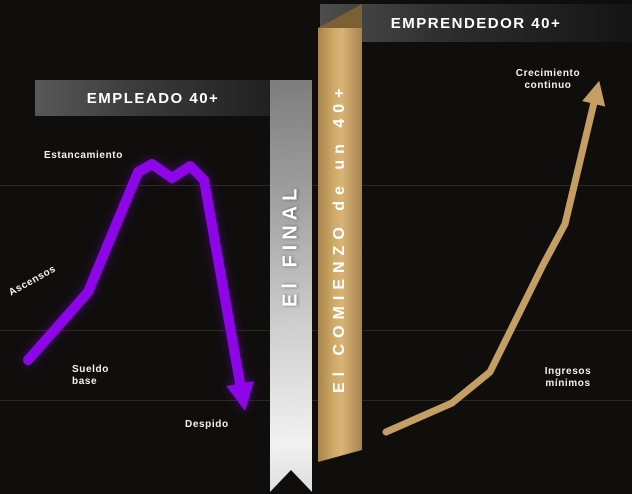  I want to click on label-crecimiento-continuo: Crecimiento continuo, so click(548, 80).